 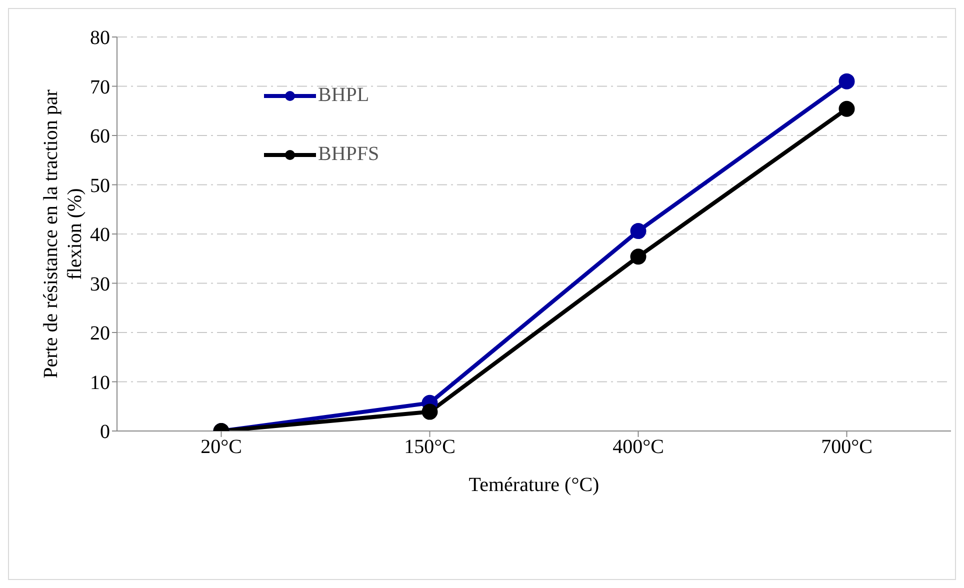 I want to click on y-tick-label: 80, so click(x=100, y=38).